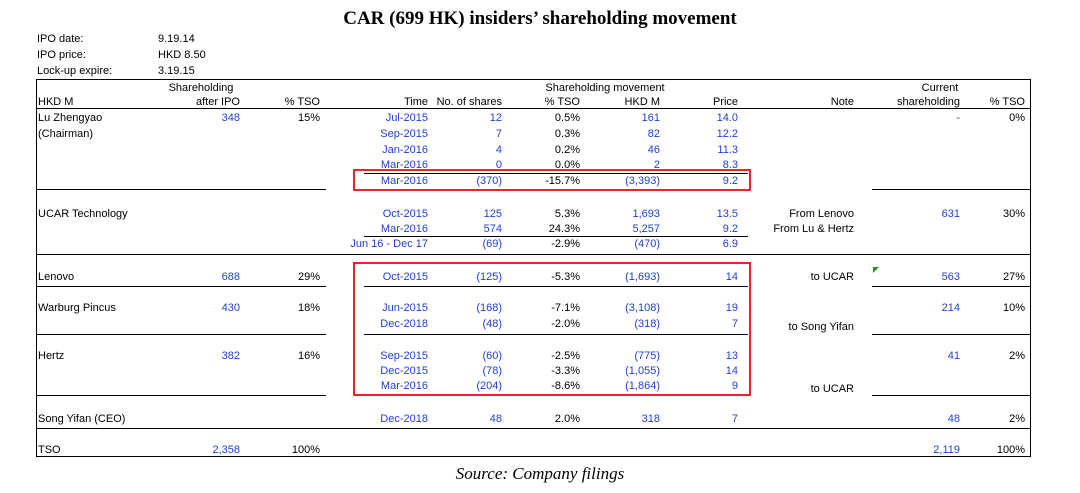  Describe the element at coordinates (605, 88) in the screenshot. I see `header-movement: Shareholding movement` at that location.